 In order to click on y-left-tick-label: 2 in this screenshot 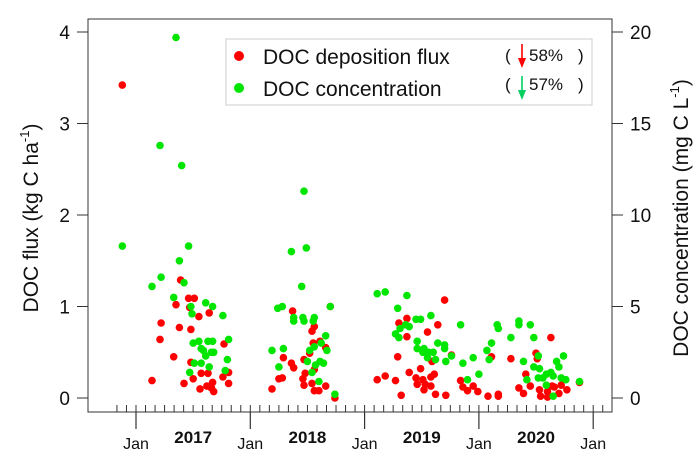, I will do `click(64, 216)`.